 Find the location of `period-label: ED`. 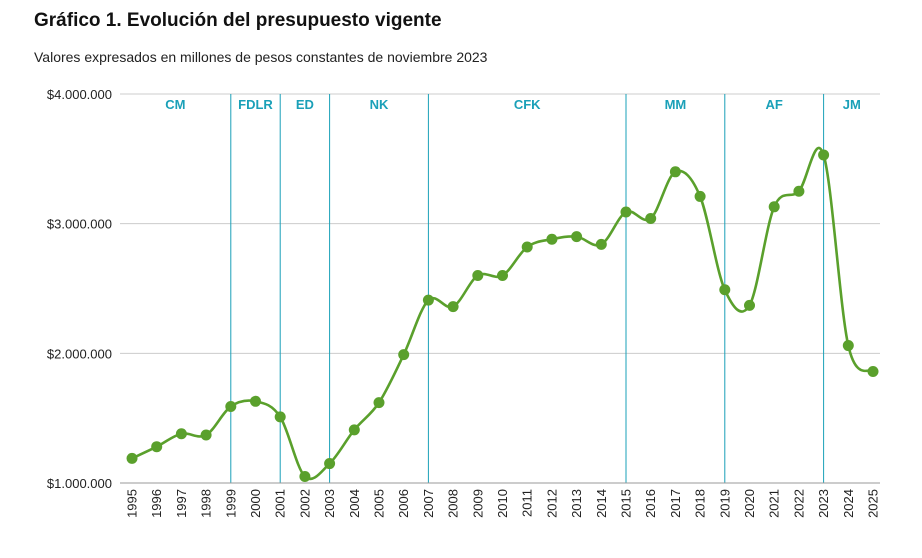

period-label: ED is located at coordinates (305, 104).